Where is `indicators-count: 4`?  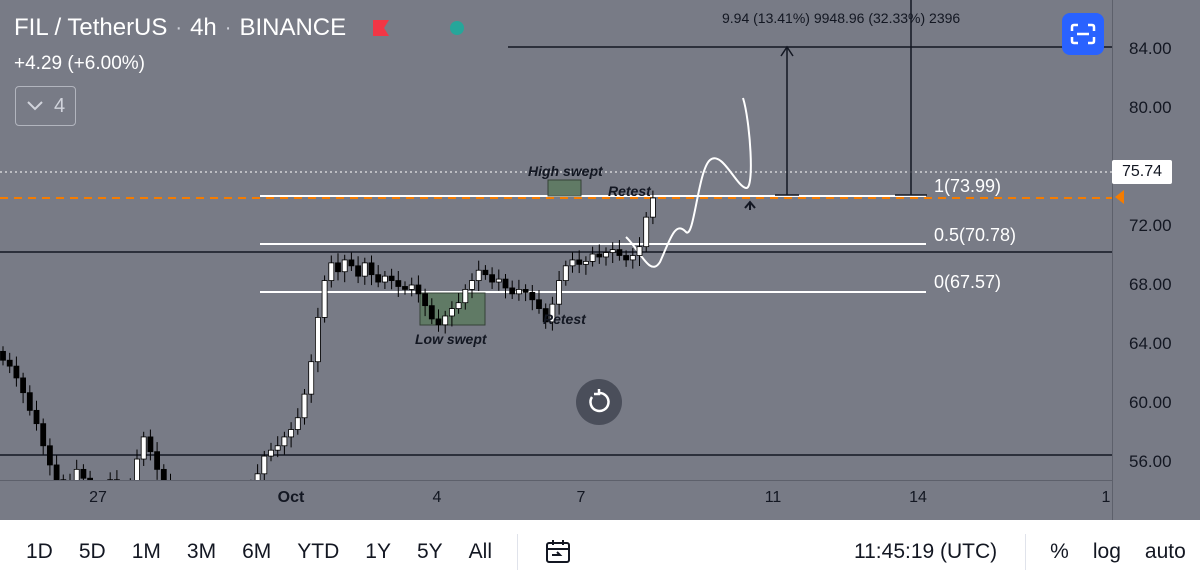 indicators-count: 4 is located at coordinates (59, 105).